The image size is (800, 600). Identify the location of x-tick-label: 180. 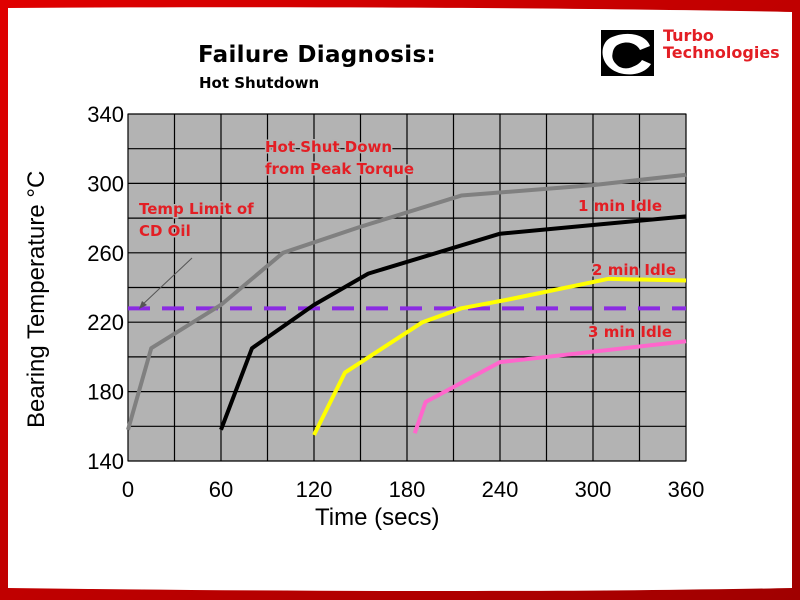
(407, 489).